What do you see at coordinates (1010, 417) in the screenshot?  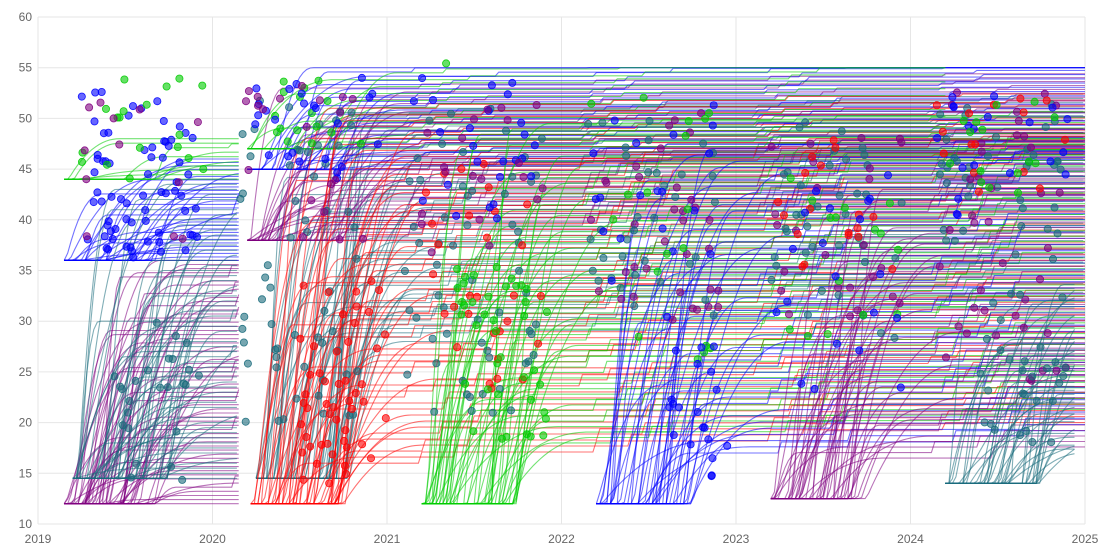 I see `series-line-teal` at bounding box center [1010, 417].